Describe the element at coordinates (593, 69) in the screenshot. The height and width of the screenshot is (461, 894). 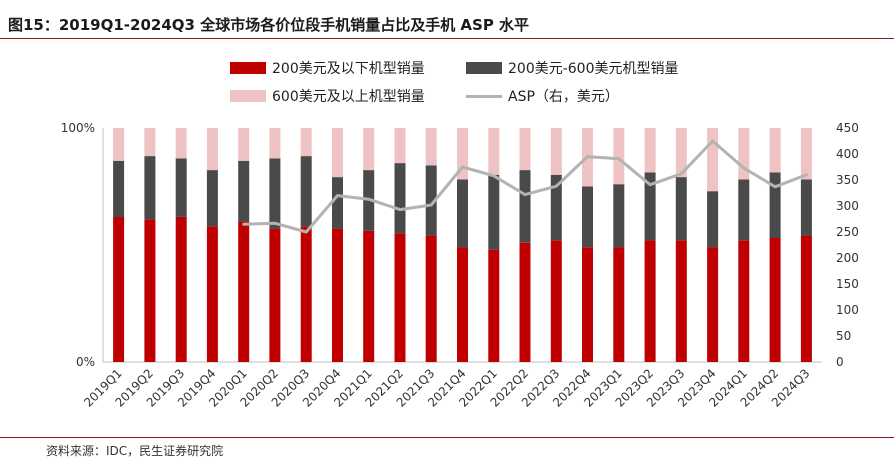
I see `legend-label-mid: 200美元-600美元机型销量` at that location.